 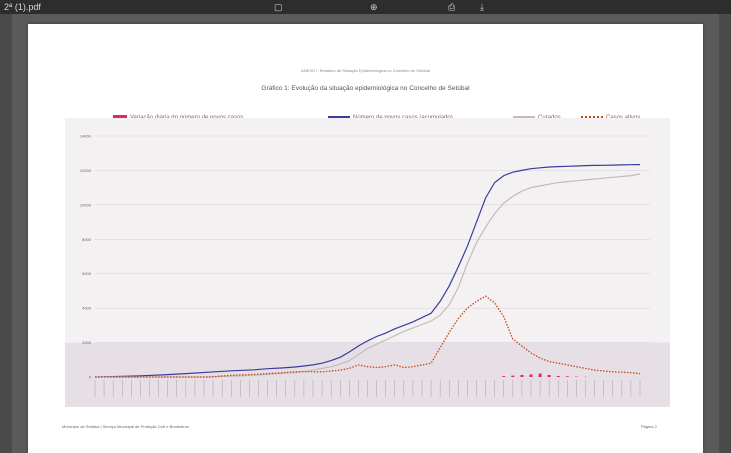 I want to click on y-tick-label: 12000, so click(x=86, y=170).